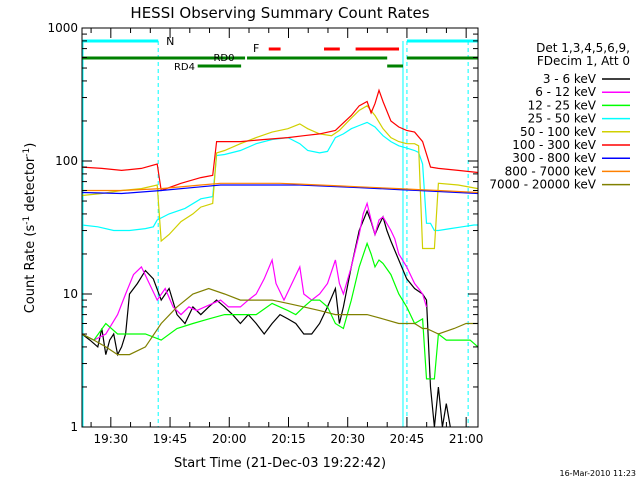 The height and width of the screenshot is (480, 640). I want to click on legend-label-6: 300 - 800 keV, so click(554, 158).